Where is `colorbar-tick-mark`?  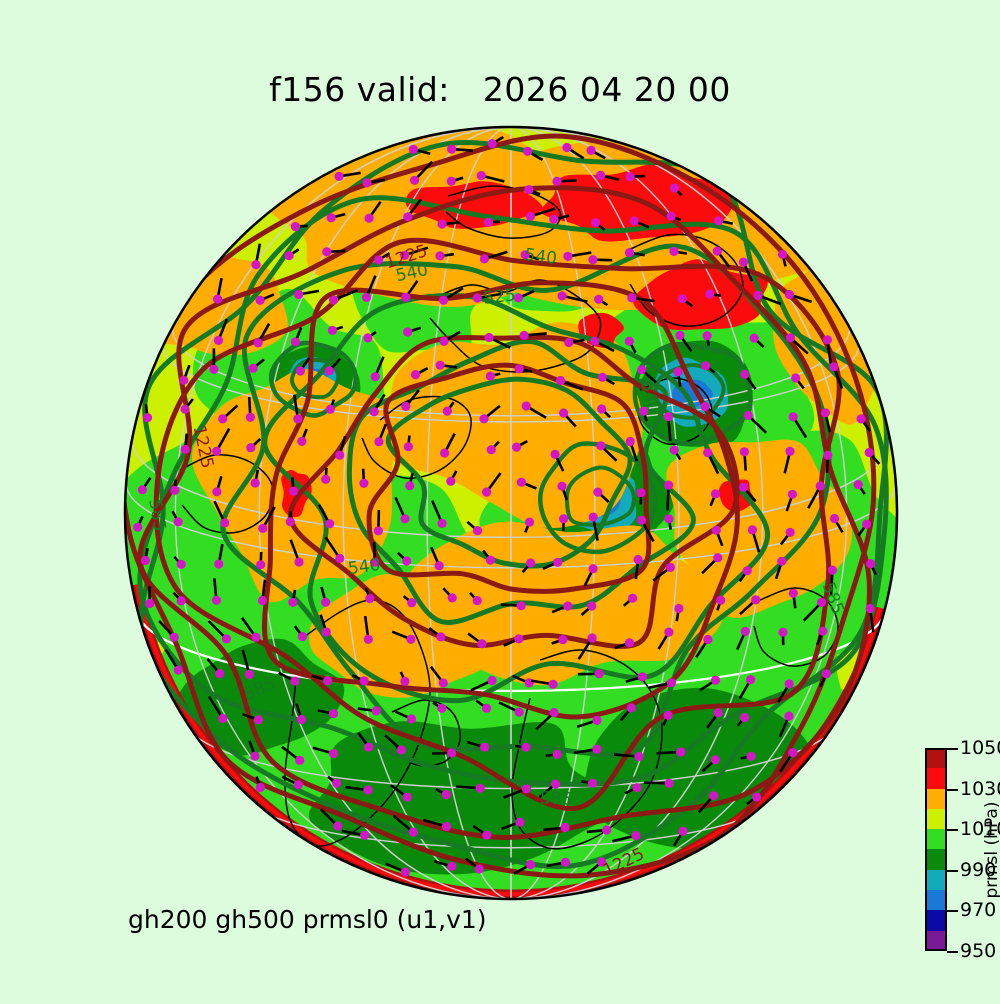 colorbar-tick-mark is located at coordinates (952, 871).